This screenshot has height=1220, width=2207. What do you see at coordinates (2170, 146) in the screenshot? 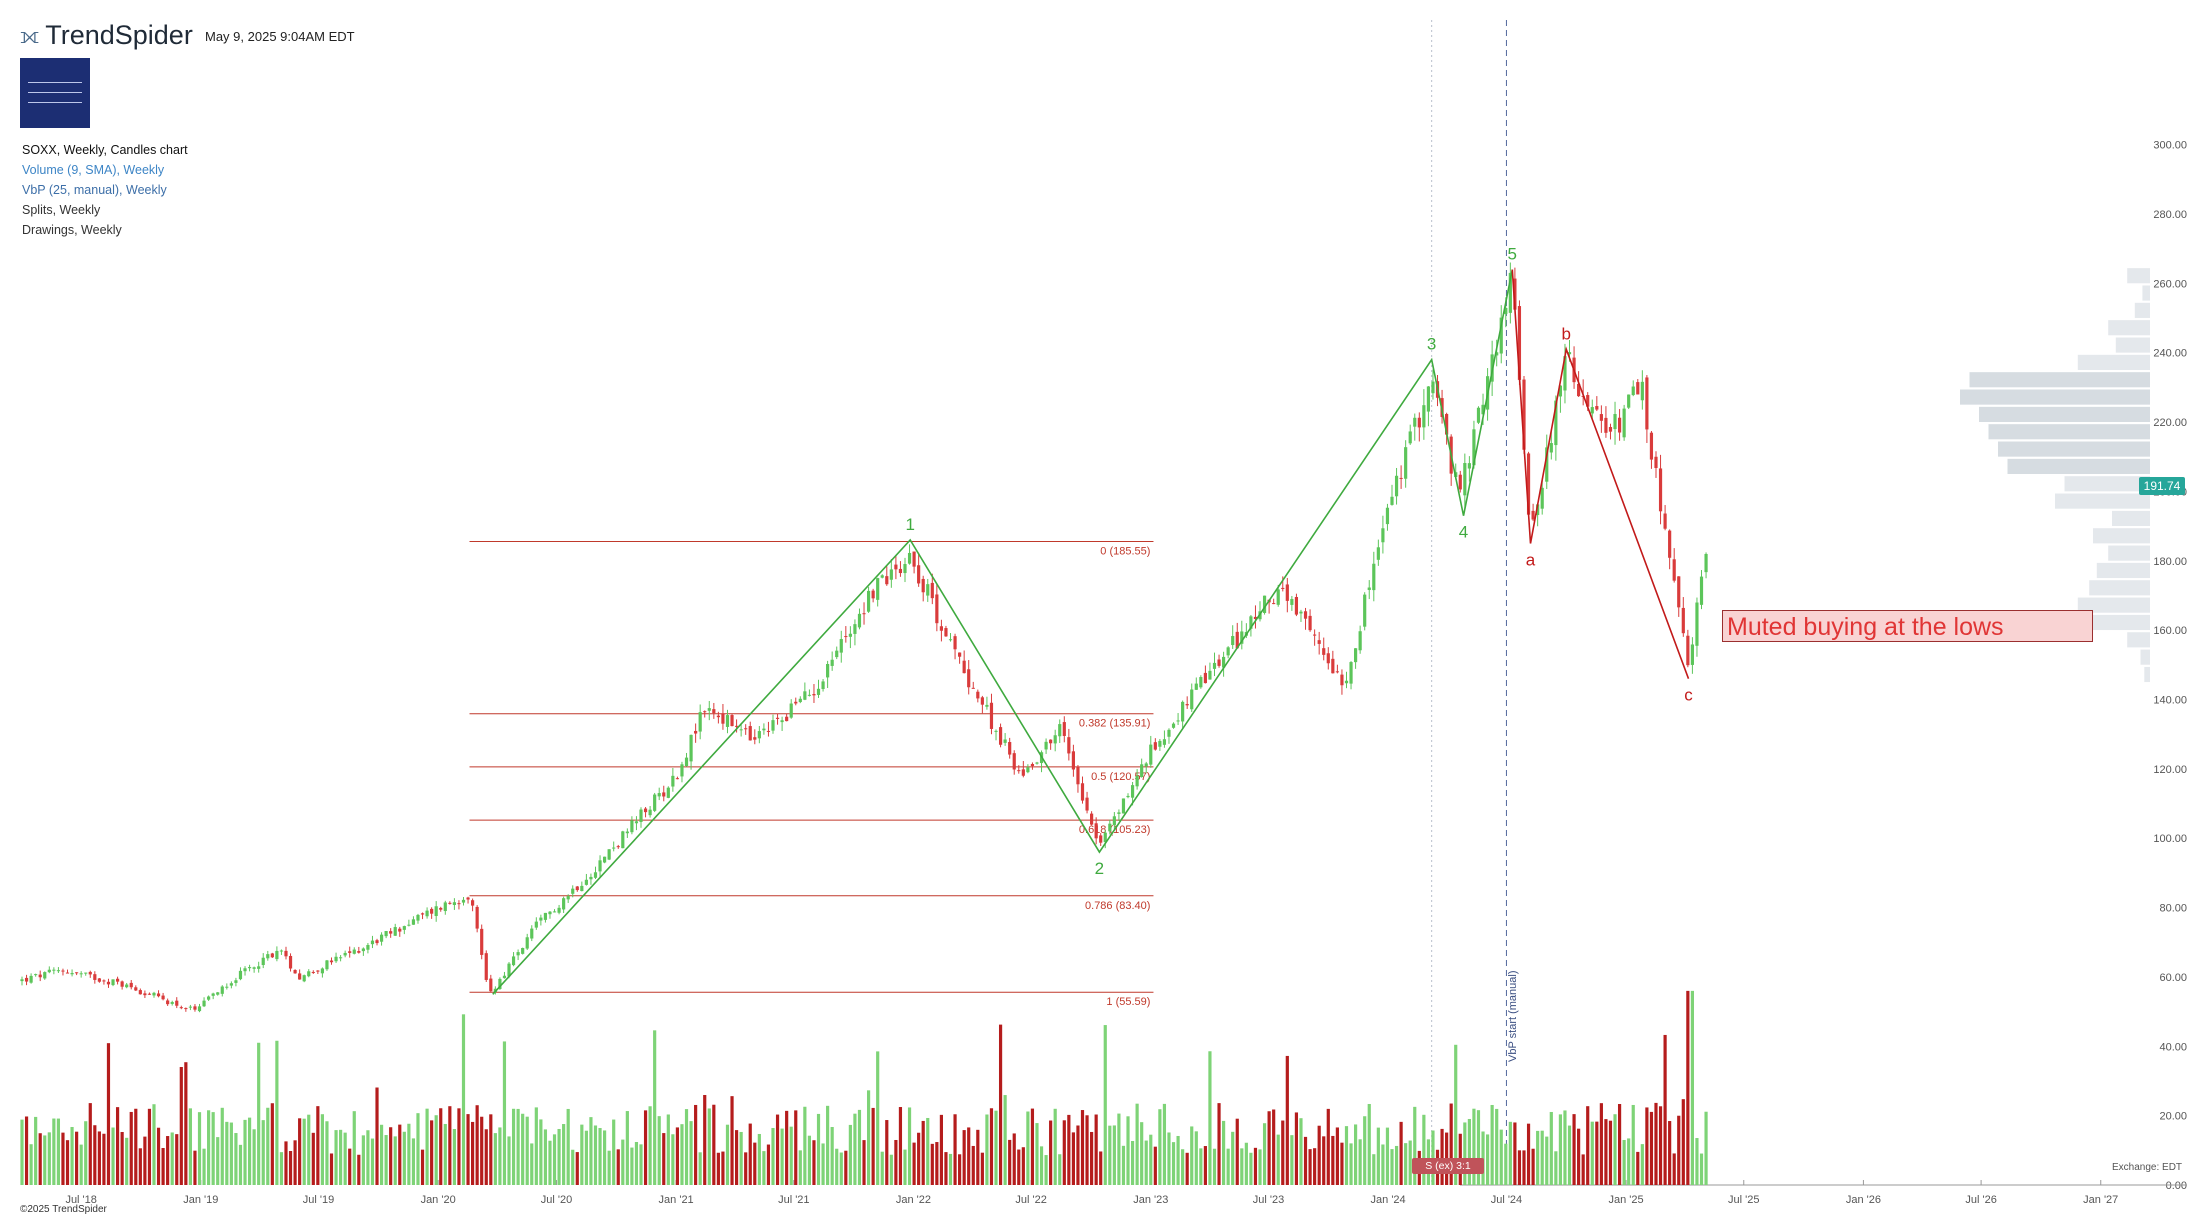
I see `y-tick-label: 300.00` at bounding box center [2170, 146].